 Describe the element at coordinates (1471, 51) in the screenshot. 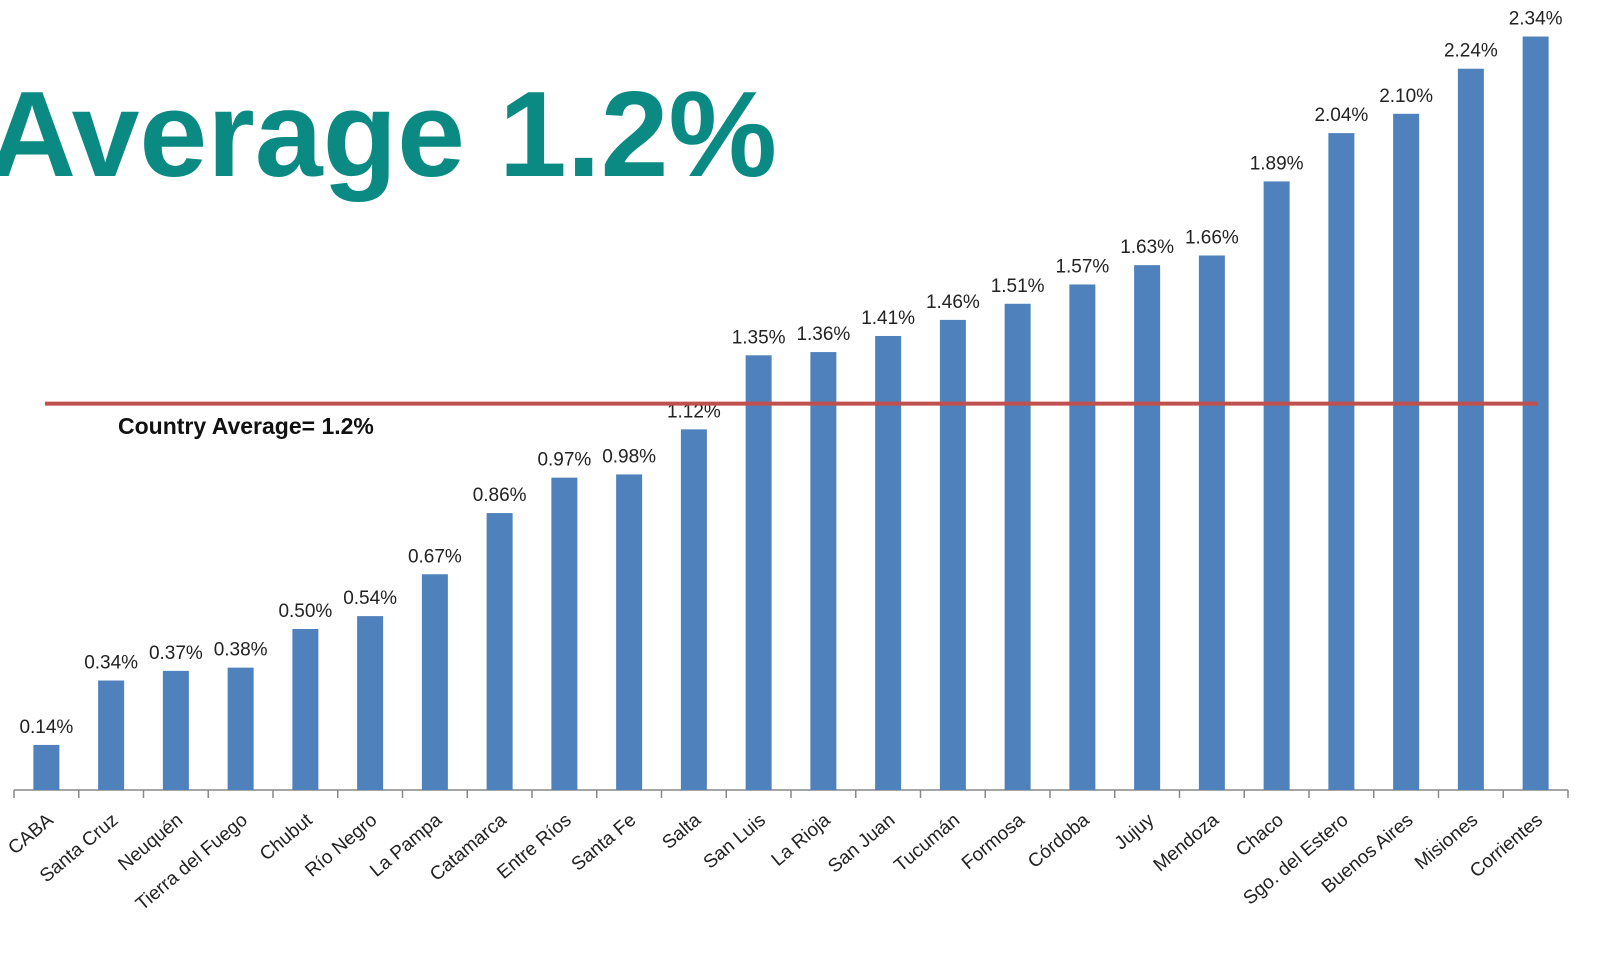

I see `value-label: 2.24%` at that location.